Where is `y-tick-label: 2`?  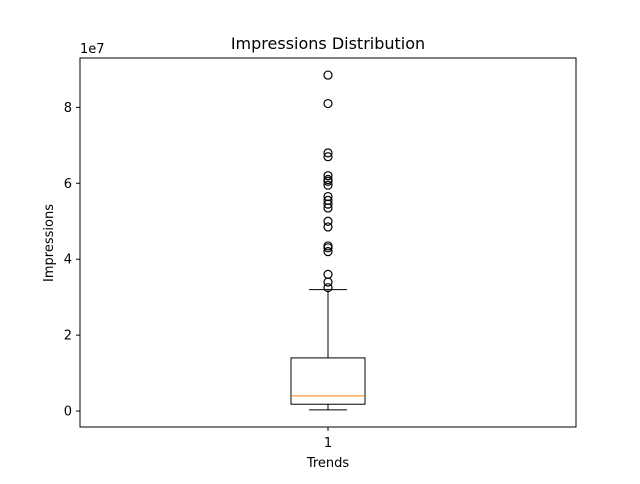 y-tick-label: 2 is located at coordinates (68, 336).